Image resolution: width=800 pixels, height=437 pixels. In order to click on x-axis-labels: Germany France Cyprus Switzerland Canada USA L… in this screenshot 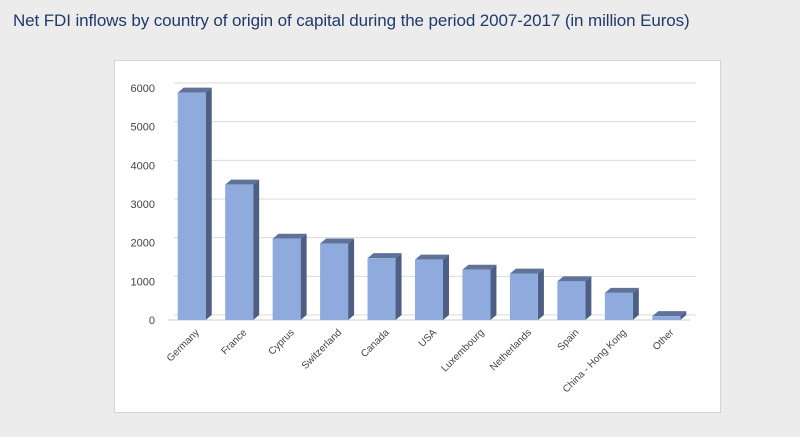, I will do `click(421, 361)`.